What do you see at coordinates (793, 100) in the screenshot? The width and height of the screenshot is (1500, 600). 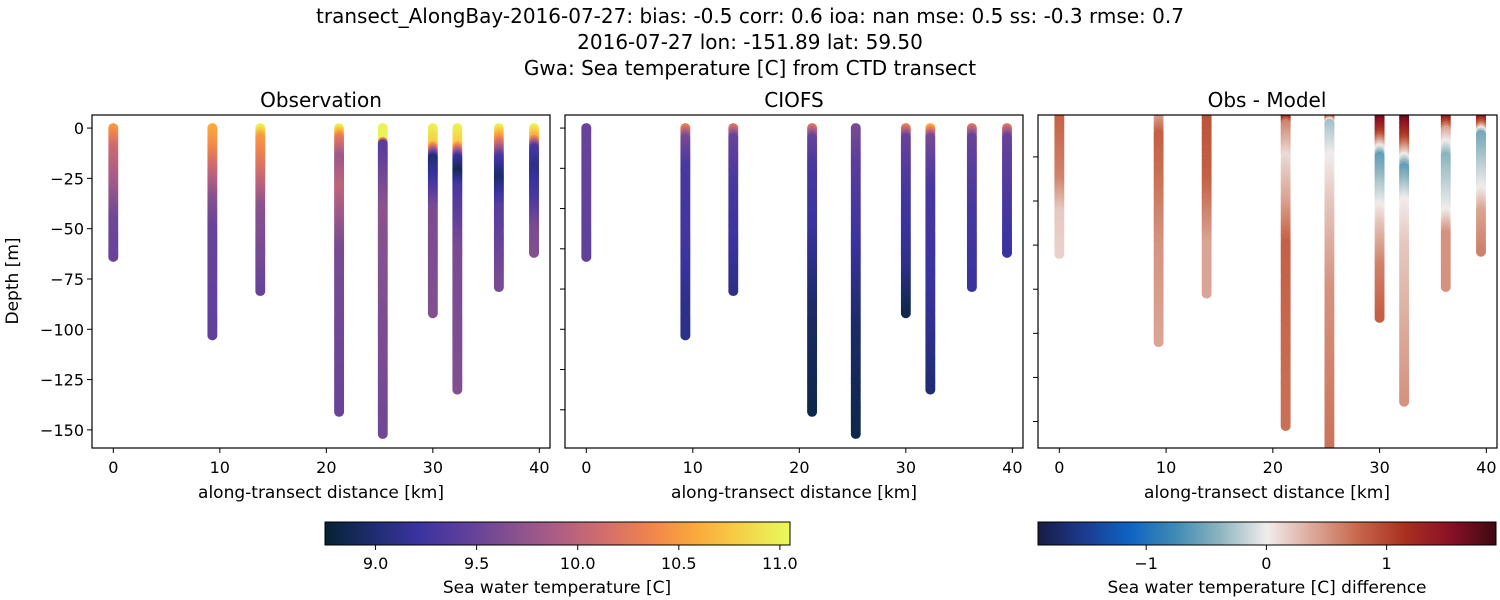 I see `panel-title-ciofs: CIOFS` at bounding box center [793, 100].